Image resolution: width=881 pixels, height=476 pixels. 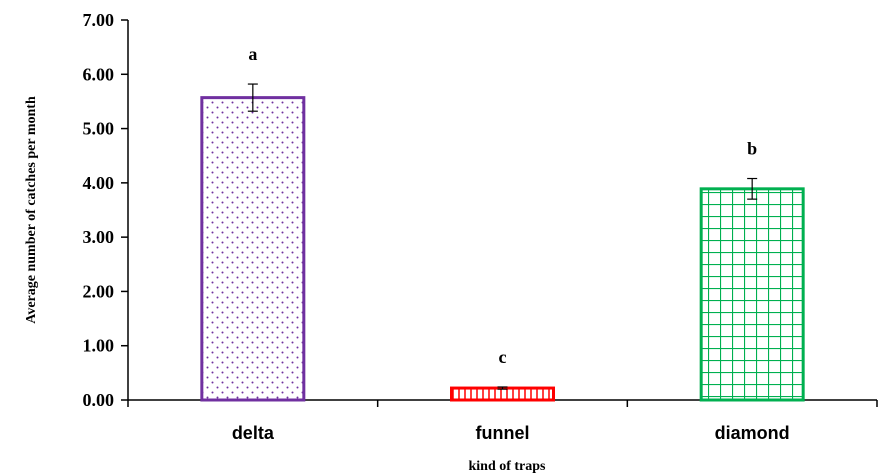 I want to click on y-tick-label: 4.00, so click(x=99, y=183).